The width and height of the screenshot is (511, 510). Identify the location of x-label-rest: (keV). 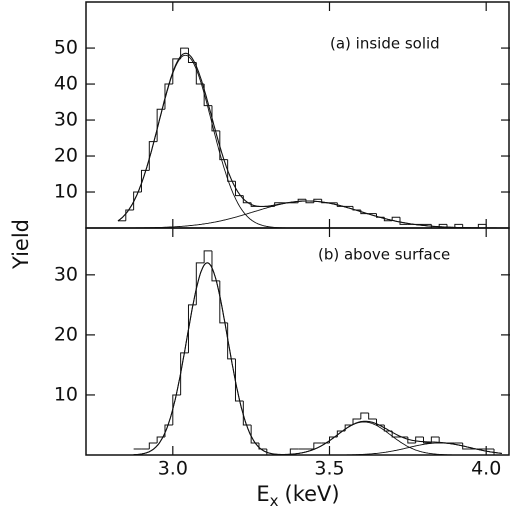
(312, 494).